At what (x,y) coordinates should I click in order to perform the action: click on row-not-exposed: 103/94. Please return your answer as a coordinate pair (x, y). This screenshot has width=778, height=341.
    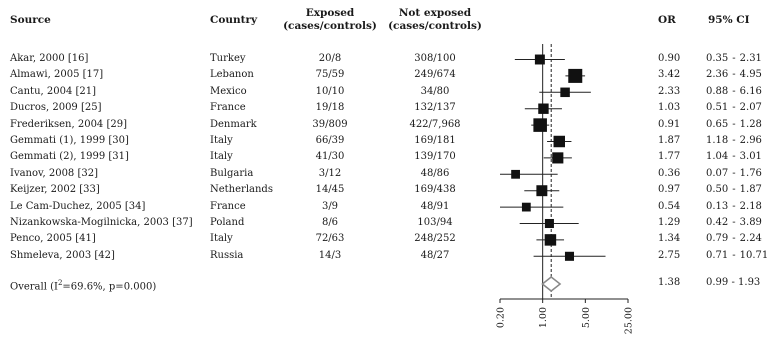
    Looking at the image, I should click on (435, 222).